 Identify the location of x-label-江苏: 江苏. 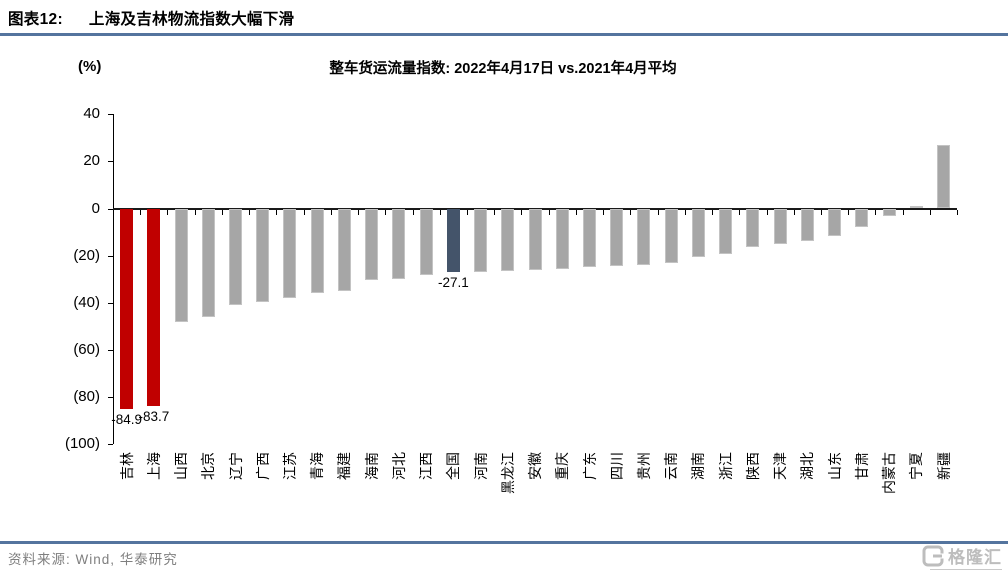
(289, 466).